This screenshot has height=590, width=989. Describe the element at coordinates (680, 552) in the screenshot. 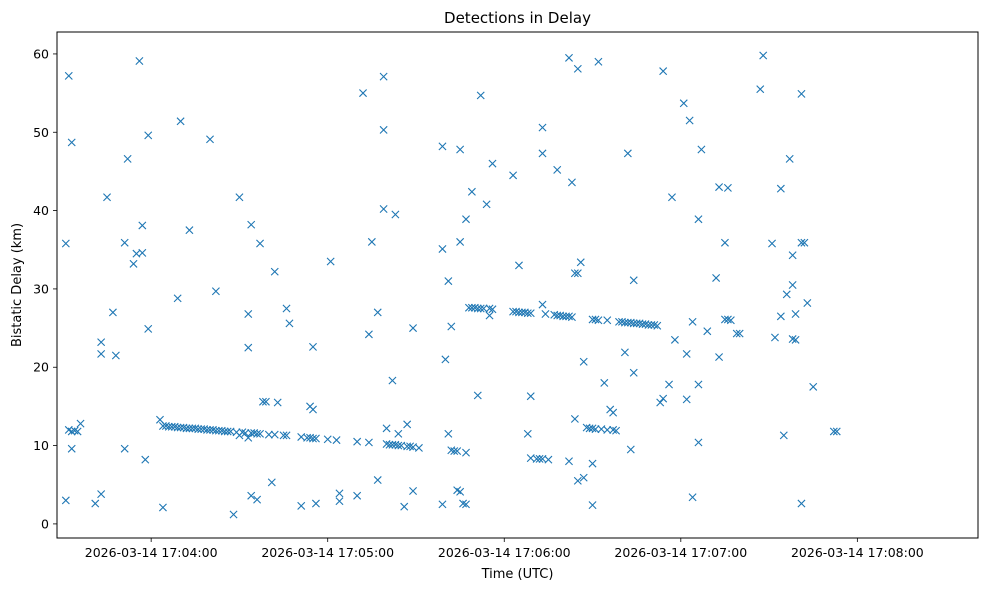

I see `x-tick-label: 2026-03-14 17:07:00` at that location.